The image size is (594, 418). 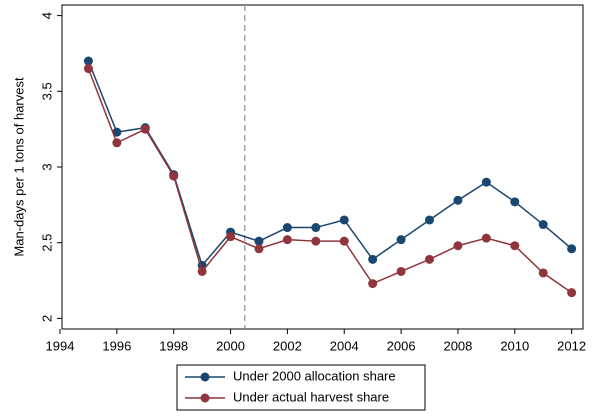 What do you see at coordinates (46, 15) in the screenshot?
I see `y-tick-label: 4` at bounding box center [46, 15].